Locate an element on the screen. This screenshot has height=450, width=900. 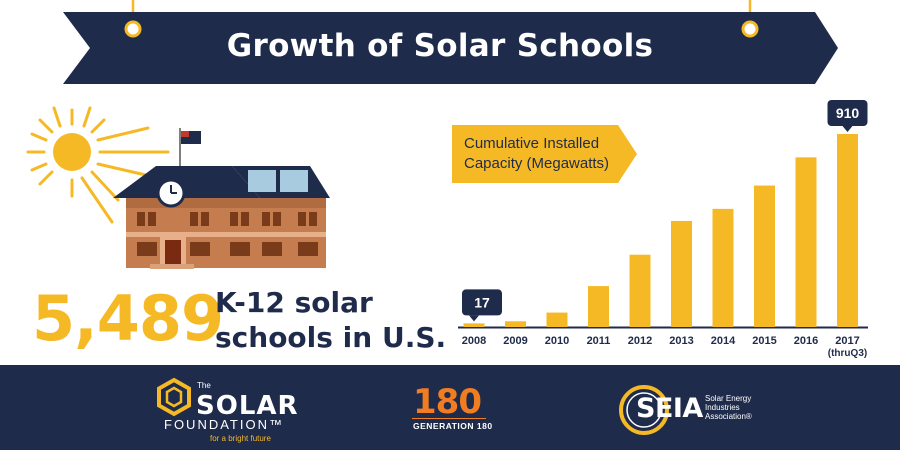
school-building-icon is located at coordinates (221, 198).